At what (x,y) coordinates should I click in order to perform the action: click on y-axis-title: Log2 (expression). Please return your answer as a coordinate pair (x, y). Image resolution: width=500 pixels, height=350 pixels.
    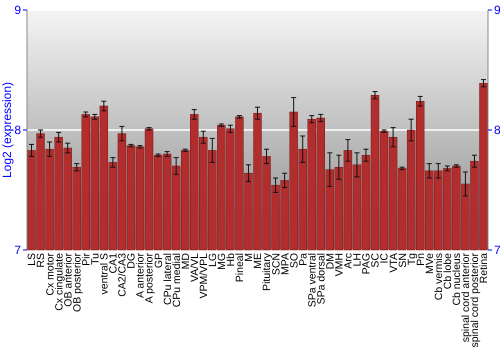
    Looking at the image, I should click on (7, 130).